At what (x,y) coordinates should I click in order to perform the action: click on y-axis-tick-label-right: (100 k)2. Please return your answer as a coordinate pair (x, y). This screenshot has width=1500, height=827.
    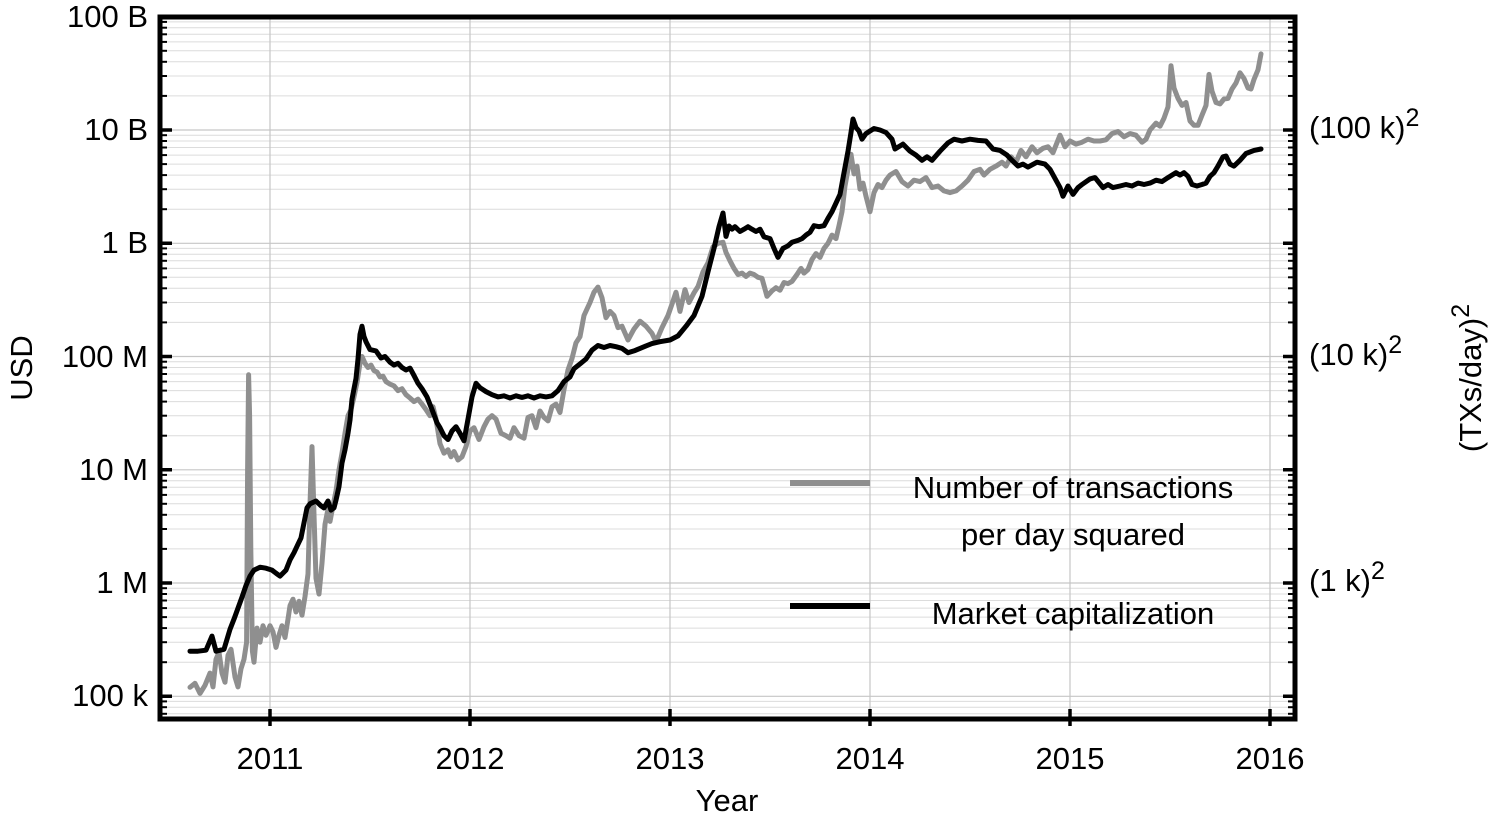
    Looking at the image, I should click on (1364, 125).